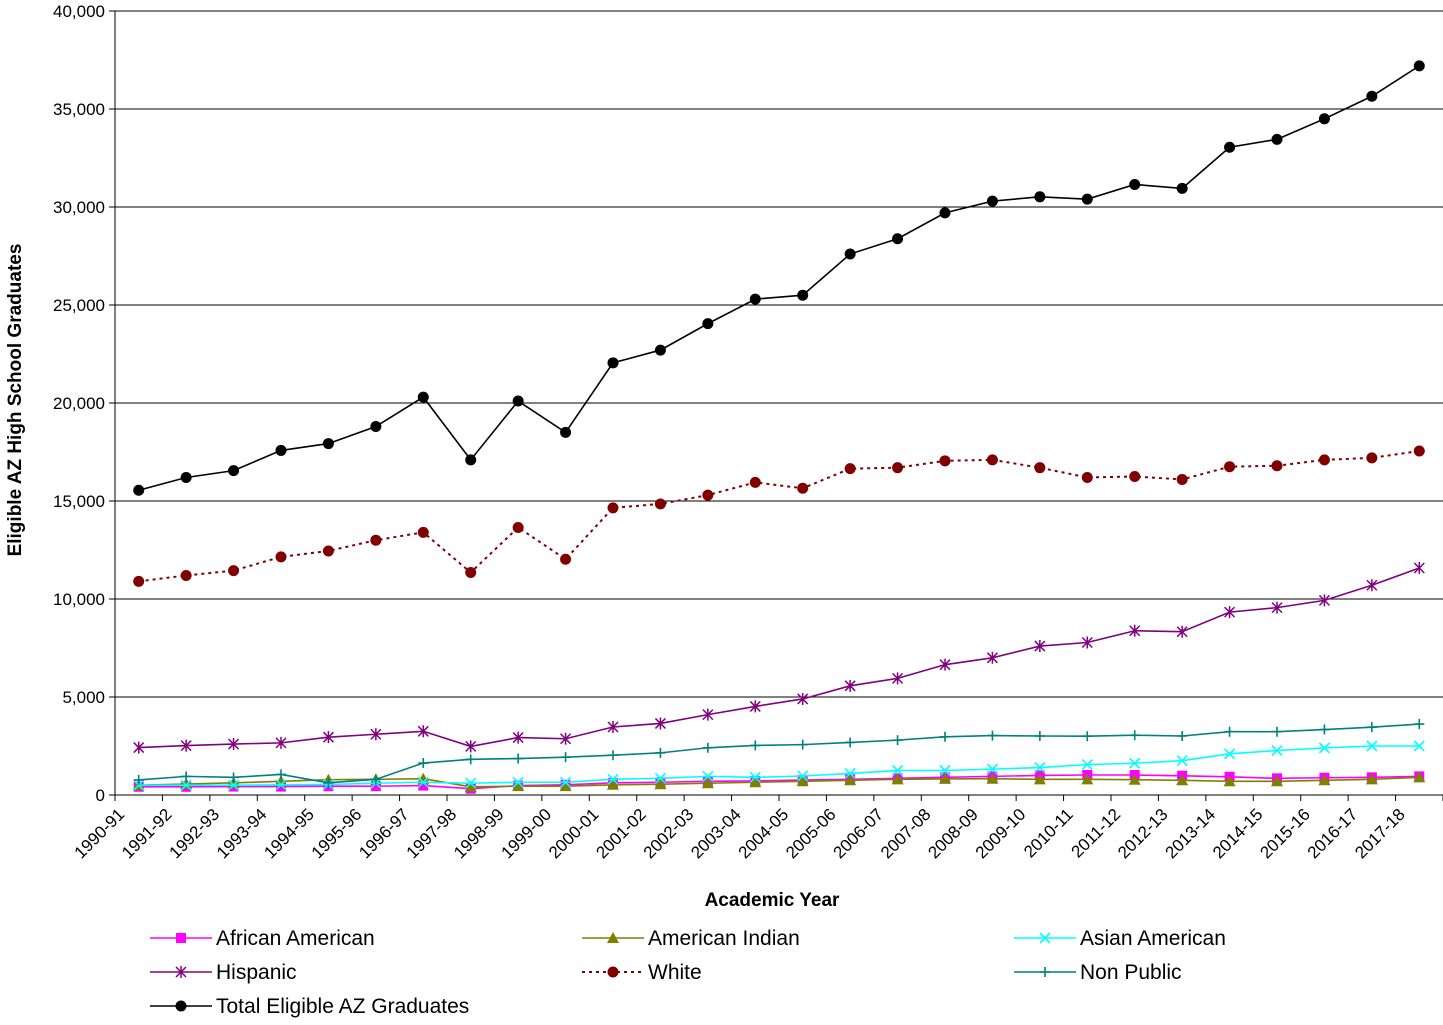 The height and width of the screenshot is (1025, 1443). I want to click on legend-item: African American, so click(262, 938).